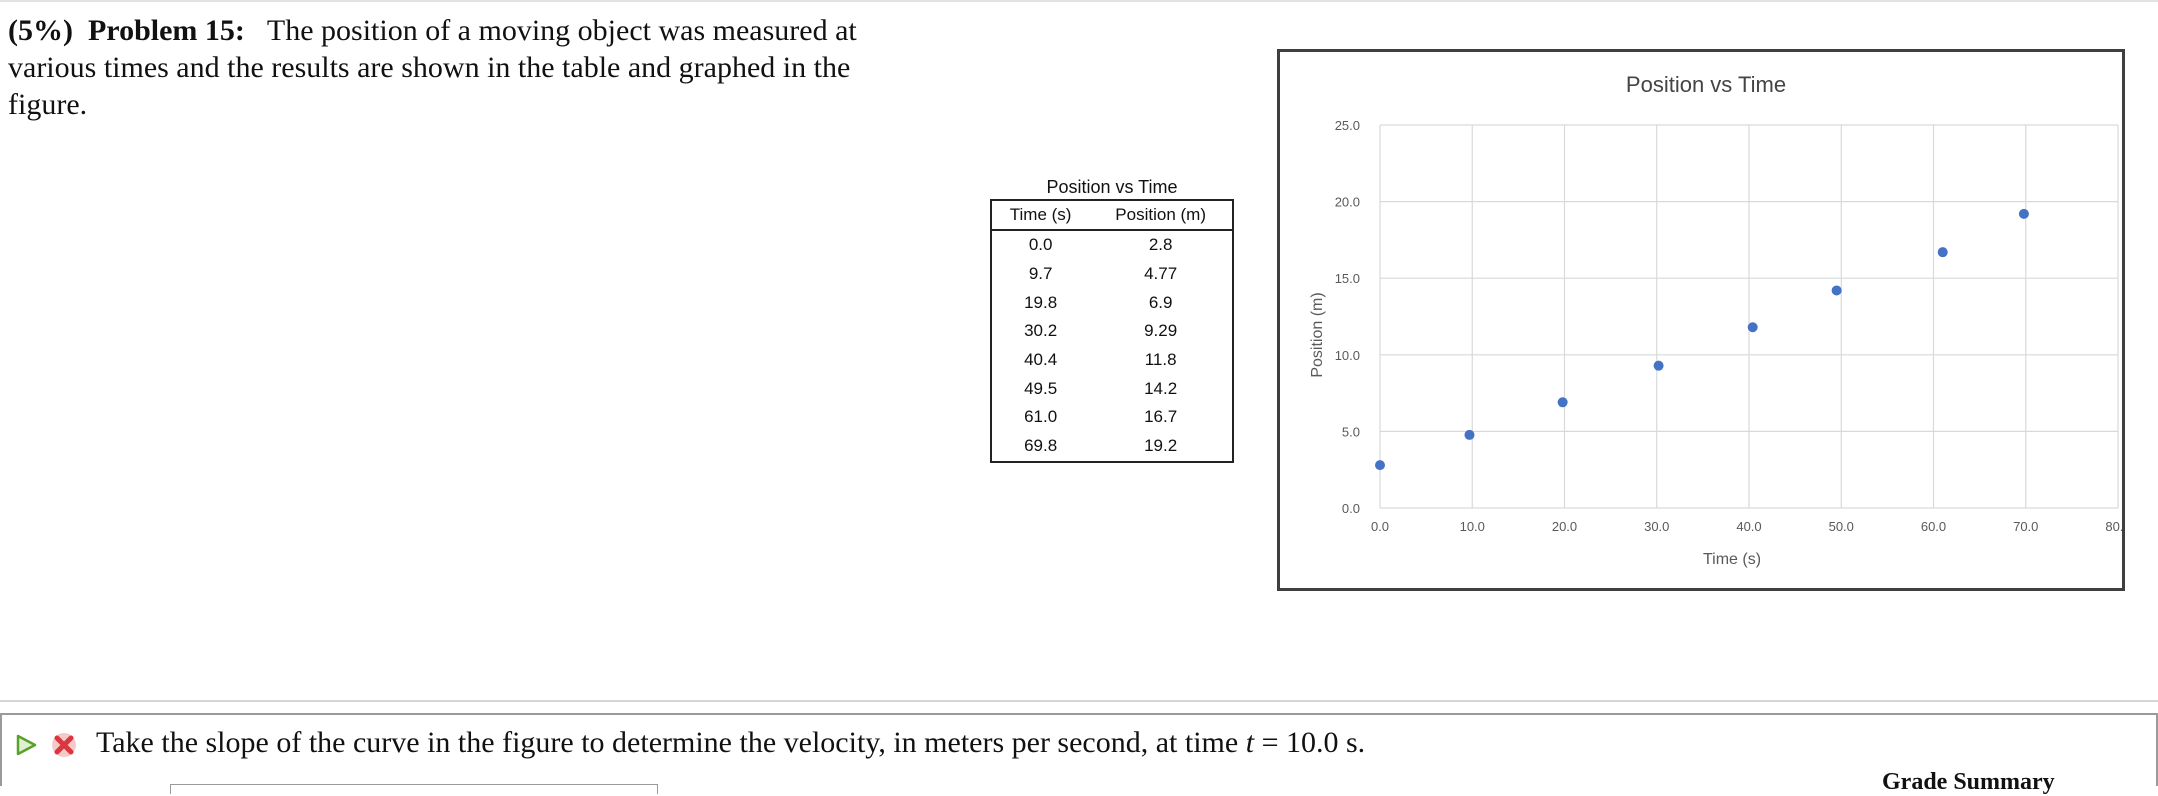 The image size is (2158, 796). Describe the element at coordinates (1933, 526) in the screenshot. I see `x-tick-label: 60.0` at that location.